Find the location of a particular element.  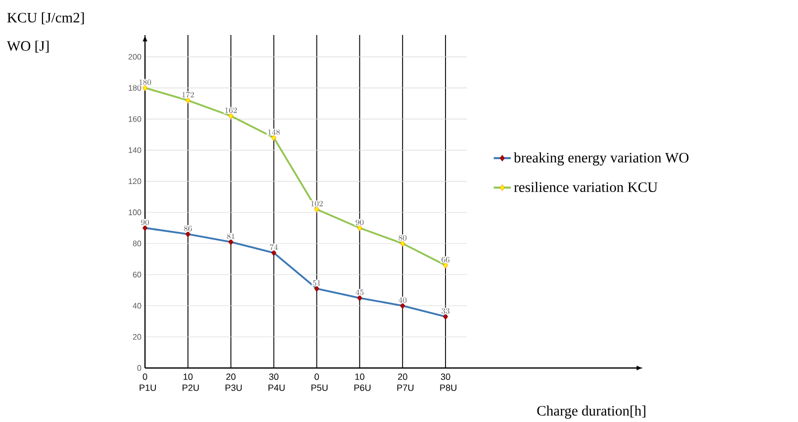

x-tick-label: 30 P4U is located at coordinates (276, 382).